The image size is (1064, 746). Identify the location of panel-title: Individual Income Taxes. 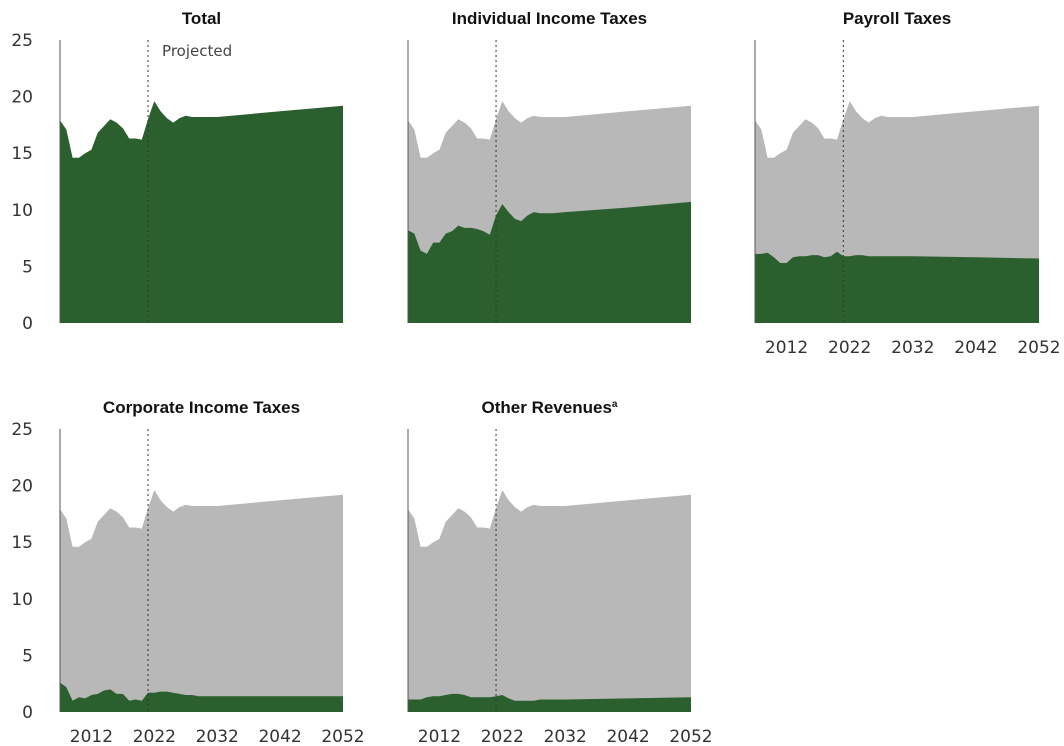
(549, 18).